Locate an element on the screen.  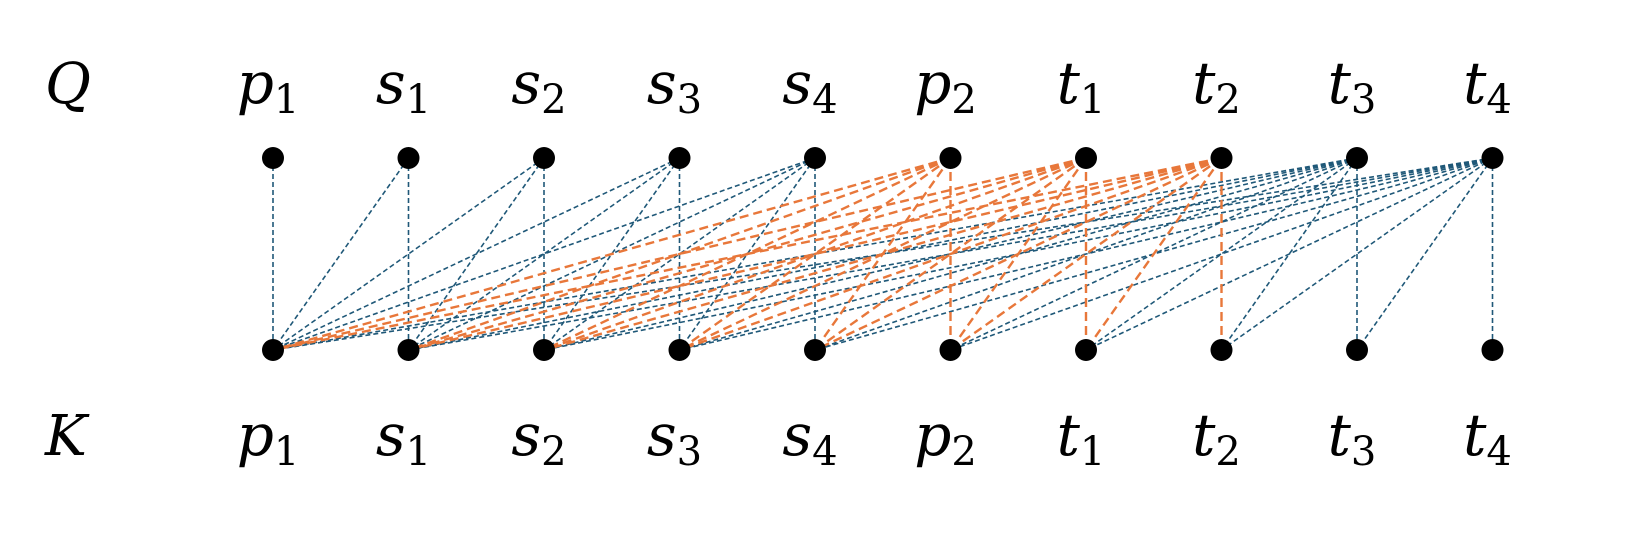
edge-q-t3-k-t1 is located at coordinates (1221, 254).